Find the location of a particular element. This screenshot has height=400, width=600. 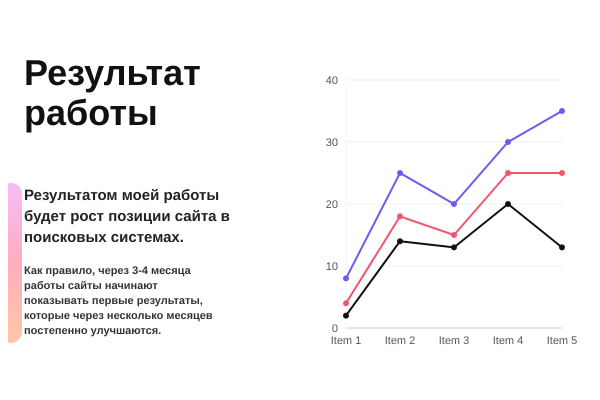

text: Как правило, через 3-4 месяца работы сайты начинают показывать первые результаты, которые через несколько месяцев постепенно улучшаются. is located at coordinates (119, 301).